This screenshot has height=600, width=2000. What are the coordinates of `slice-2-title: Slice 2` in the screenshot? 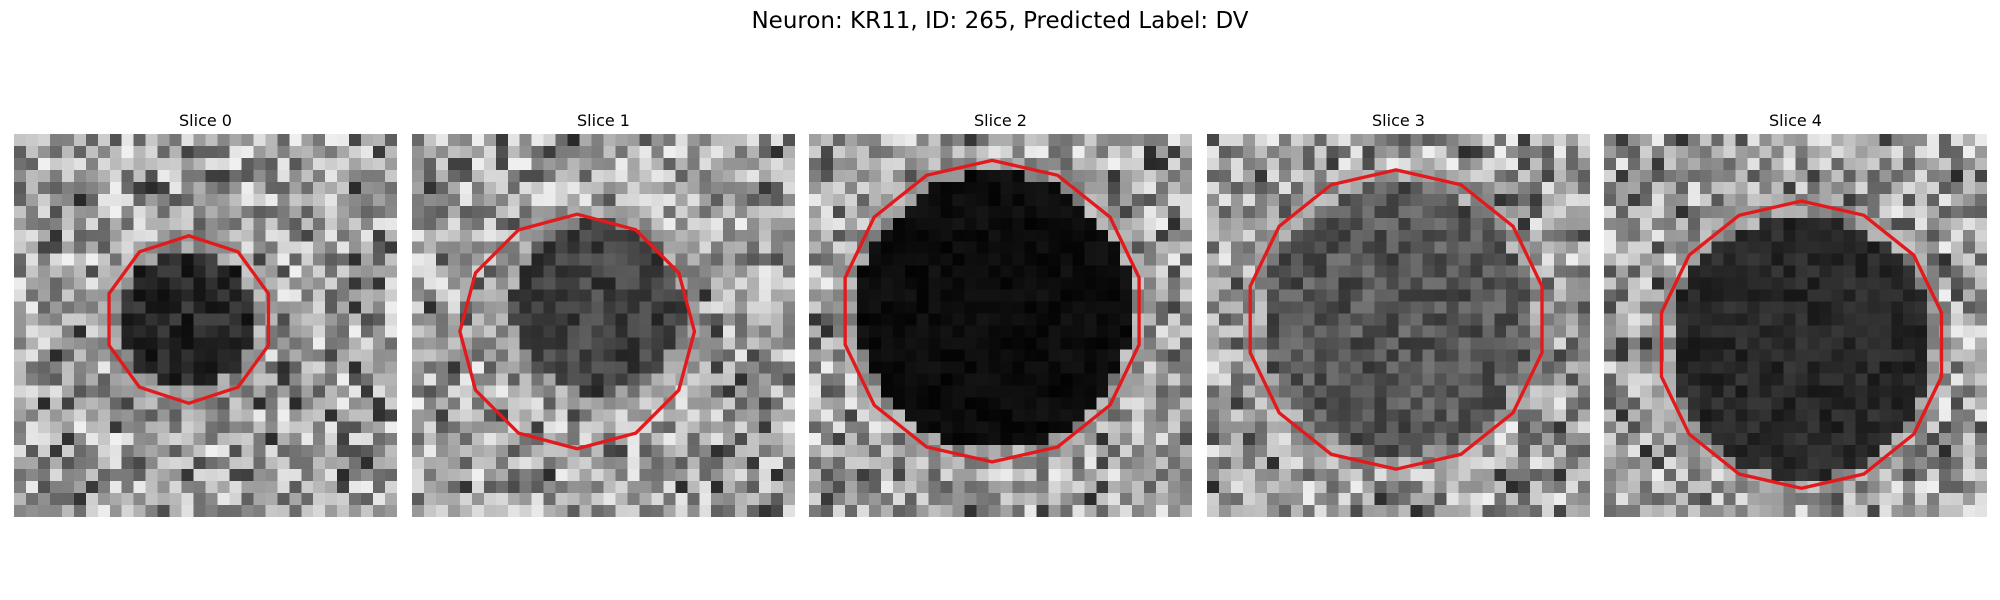 It's located at (1000, 120).